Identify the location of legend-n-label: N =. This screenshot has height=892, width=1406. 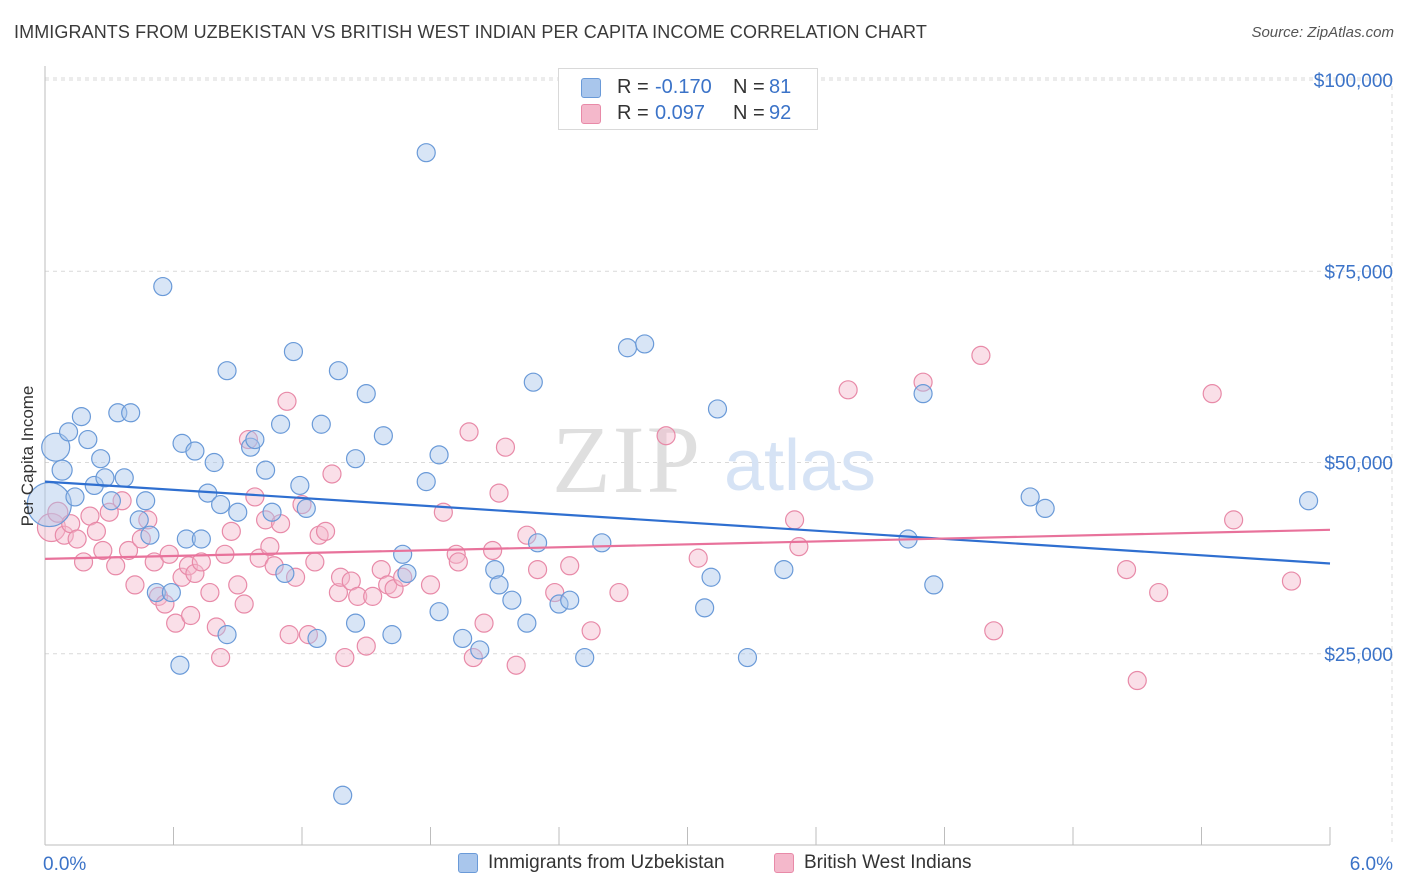
(749, 87).